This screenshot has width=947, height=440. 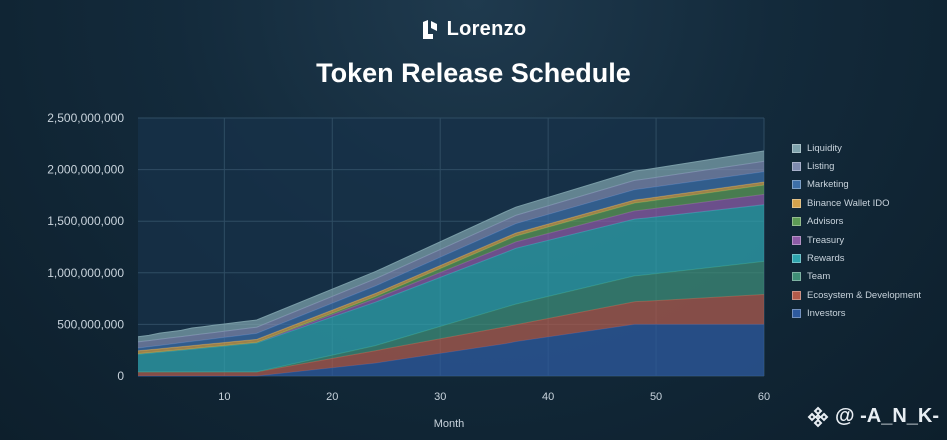 I want to click on legend-item-investors: Investors, so click(x=856, y=314).